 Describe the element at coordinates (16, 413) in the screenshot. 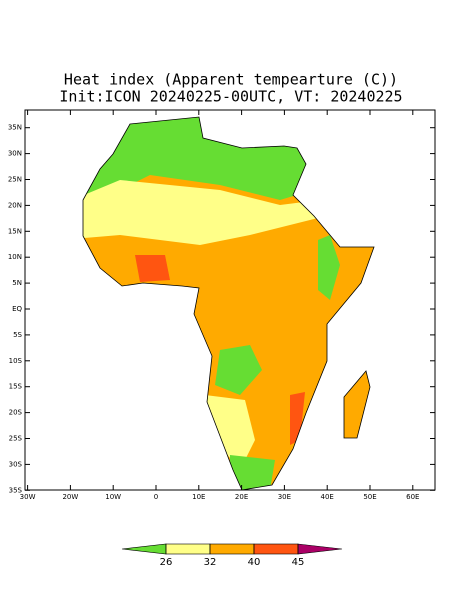

I see `y-tick-label: 20S` at that location.